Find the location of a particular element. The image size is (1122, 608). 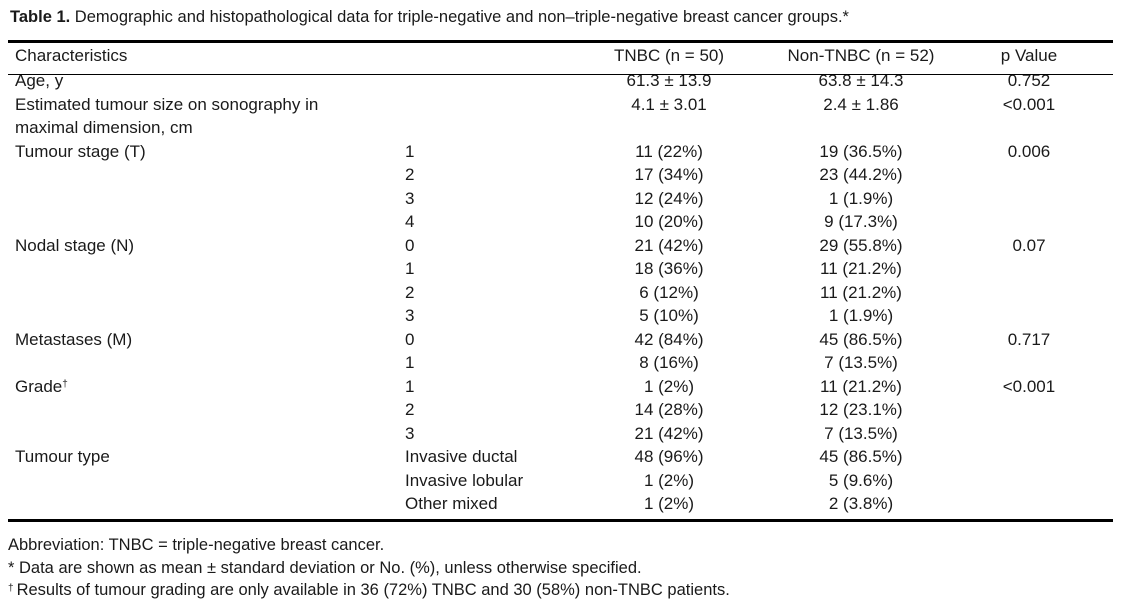

dagger-footnote-mark: † is located at coordinates (65, 384).